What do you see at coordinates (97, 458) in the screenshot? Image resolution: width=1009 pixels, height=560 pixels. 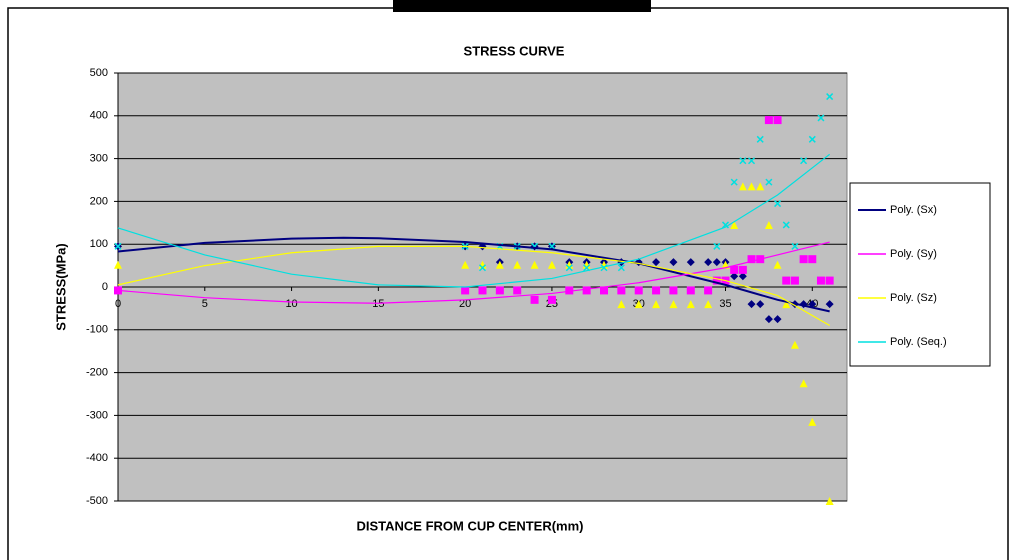 I see `y-tick-label: -400` at bounding box center [97, 458].